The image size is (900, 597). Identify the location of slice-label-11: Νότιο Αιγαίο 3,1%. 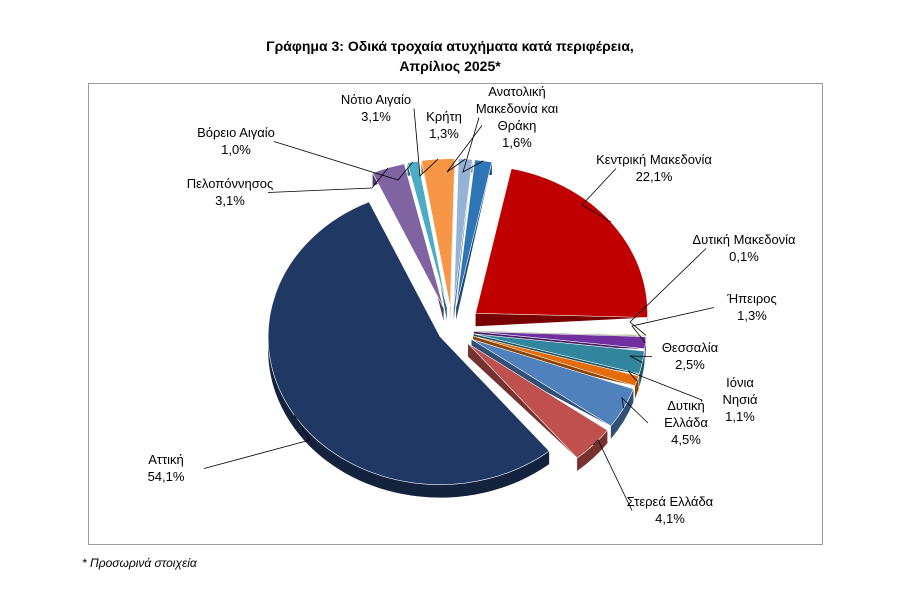
(376, 108).